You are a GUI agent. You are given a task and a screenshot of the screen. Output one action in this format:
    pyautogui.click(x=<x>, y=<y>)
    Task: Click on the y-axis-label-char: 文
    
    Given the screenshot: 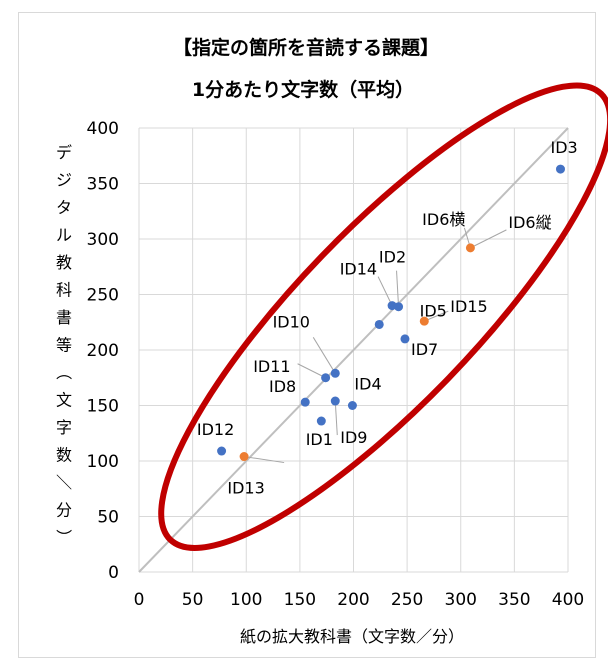 What is the action you would take?
    pyautogui.click(x=64, y=400)
    